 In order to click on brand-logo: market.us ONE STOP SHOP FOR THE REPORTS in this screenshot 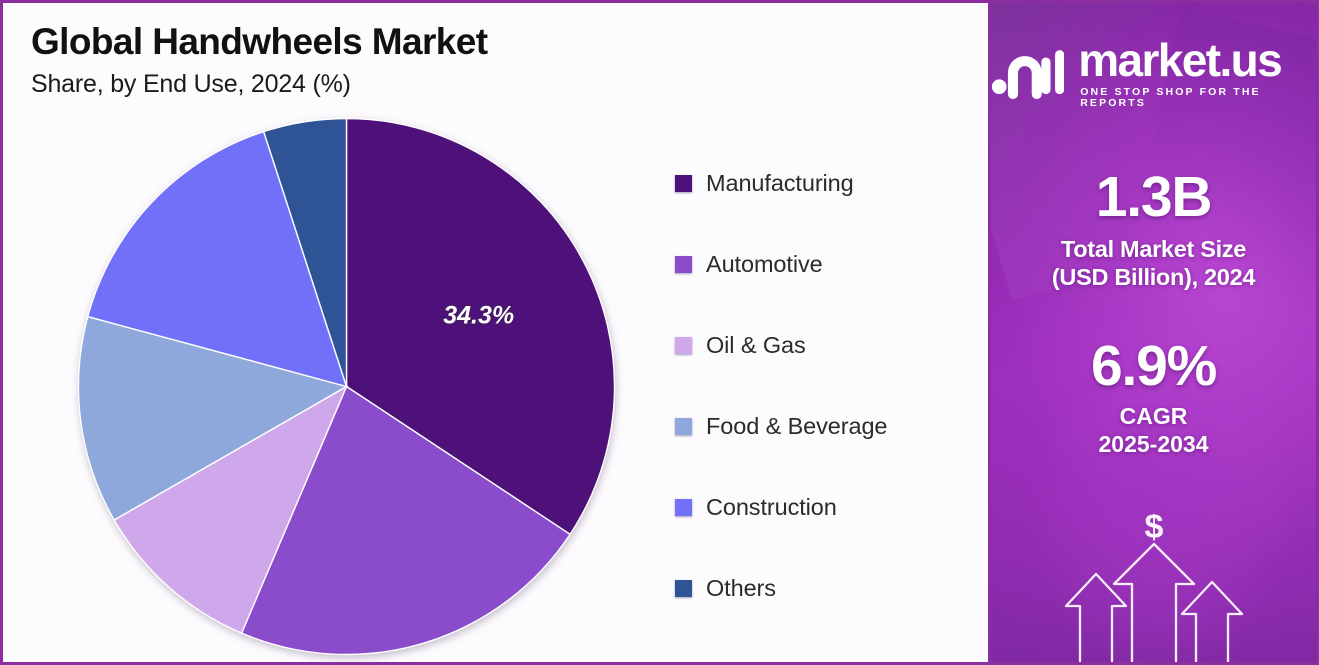, I will do `click(1153, 72)`.